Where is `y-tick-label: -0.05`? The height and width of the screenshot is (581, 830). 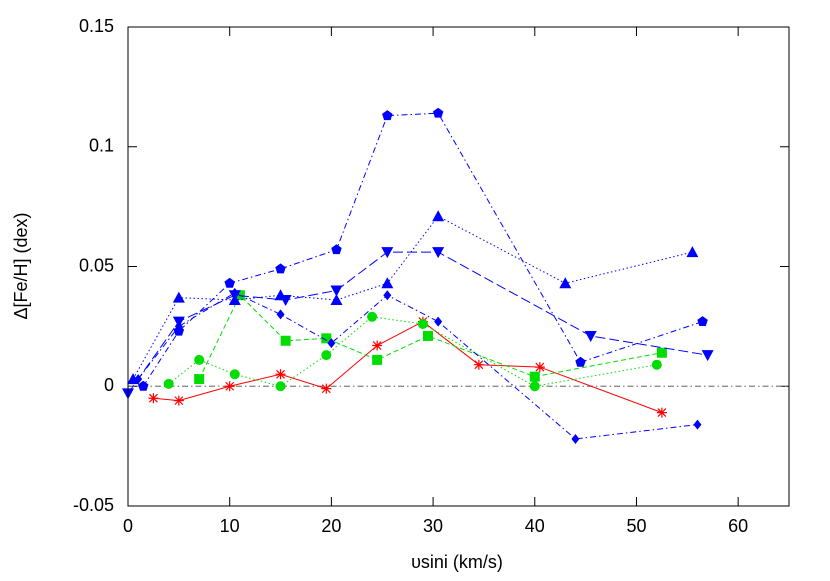 y-tick-label: -0.05 is located at coordinates (93, 505).